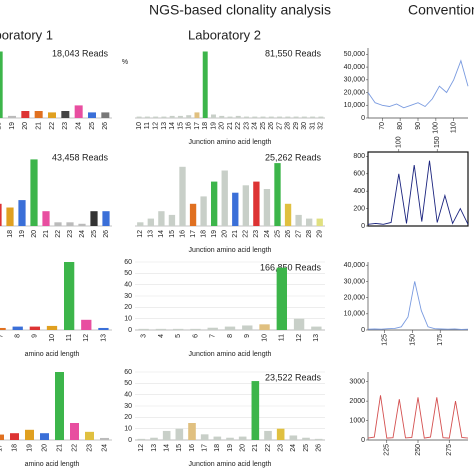 The height and width of the screenshot is (474, 474). I want to click on y-tick-label: 10,000, so click(355, 314).